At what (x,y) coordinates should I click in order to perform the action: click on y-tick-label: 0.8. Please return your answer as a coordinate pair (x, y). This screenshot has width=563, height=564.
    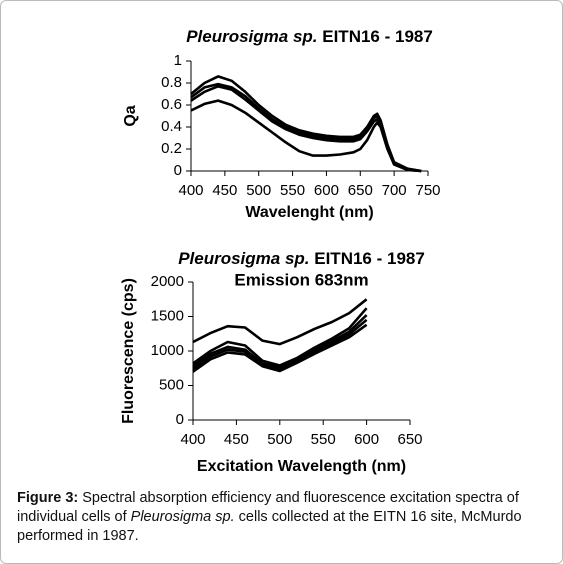
    Looking at the image, I should click on (171, 82).